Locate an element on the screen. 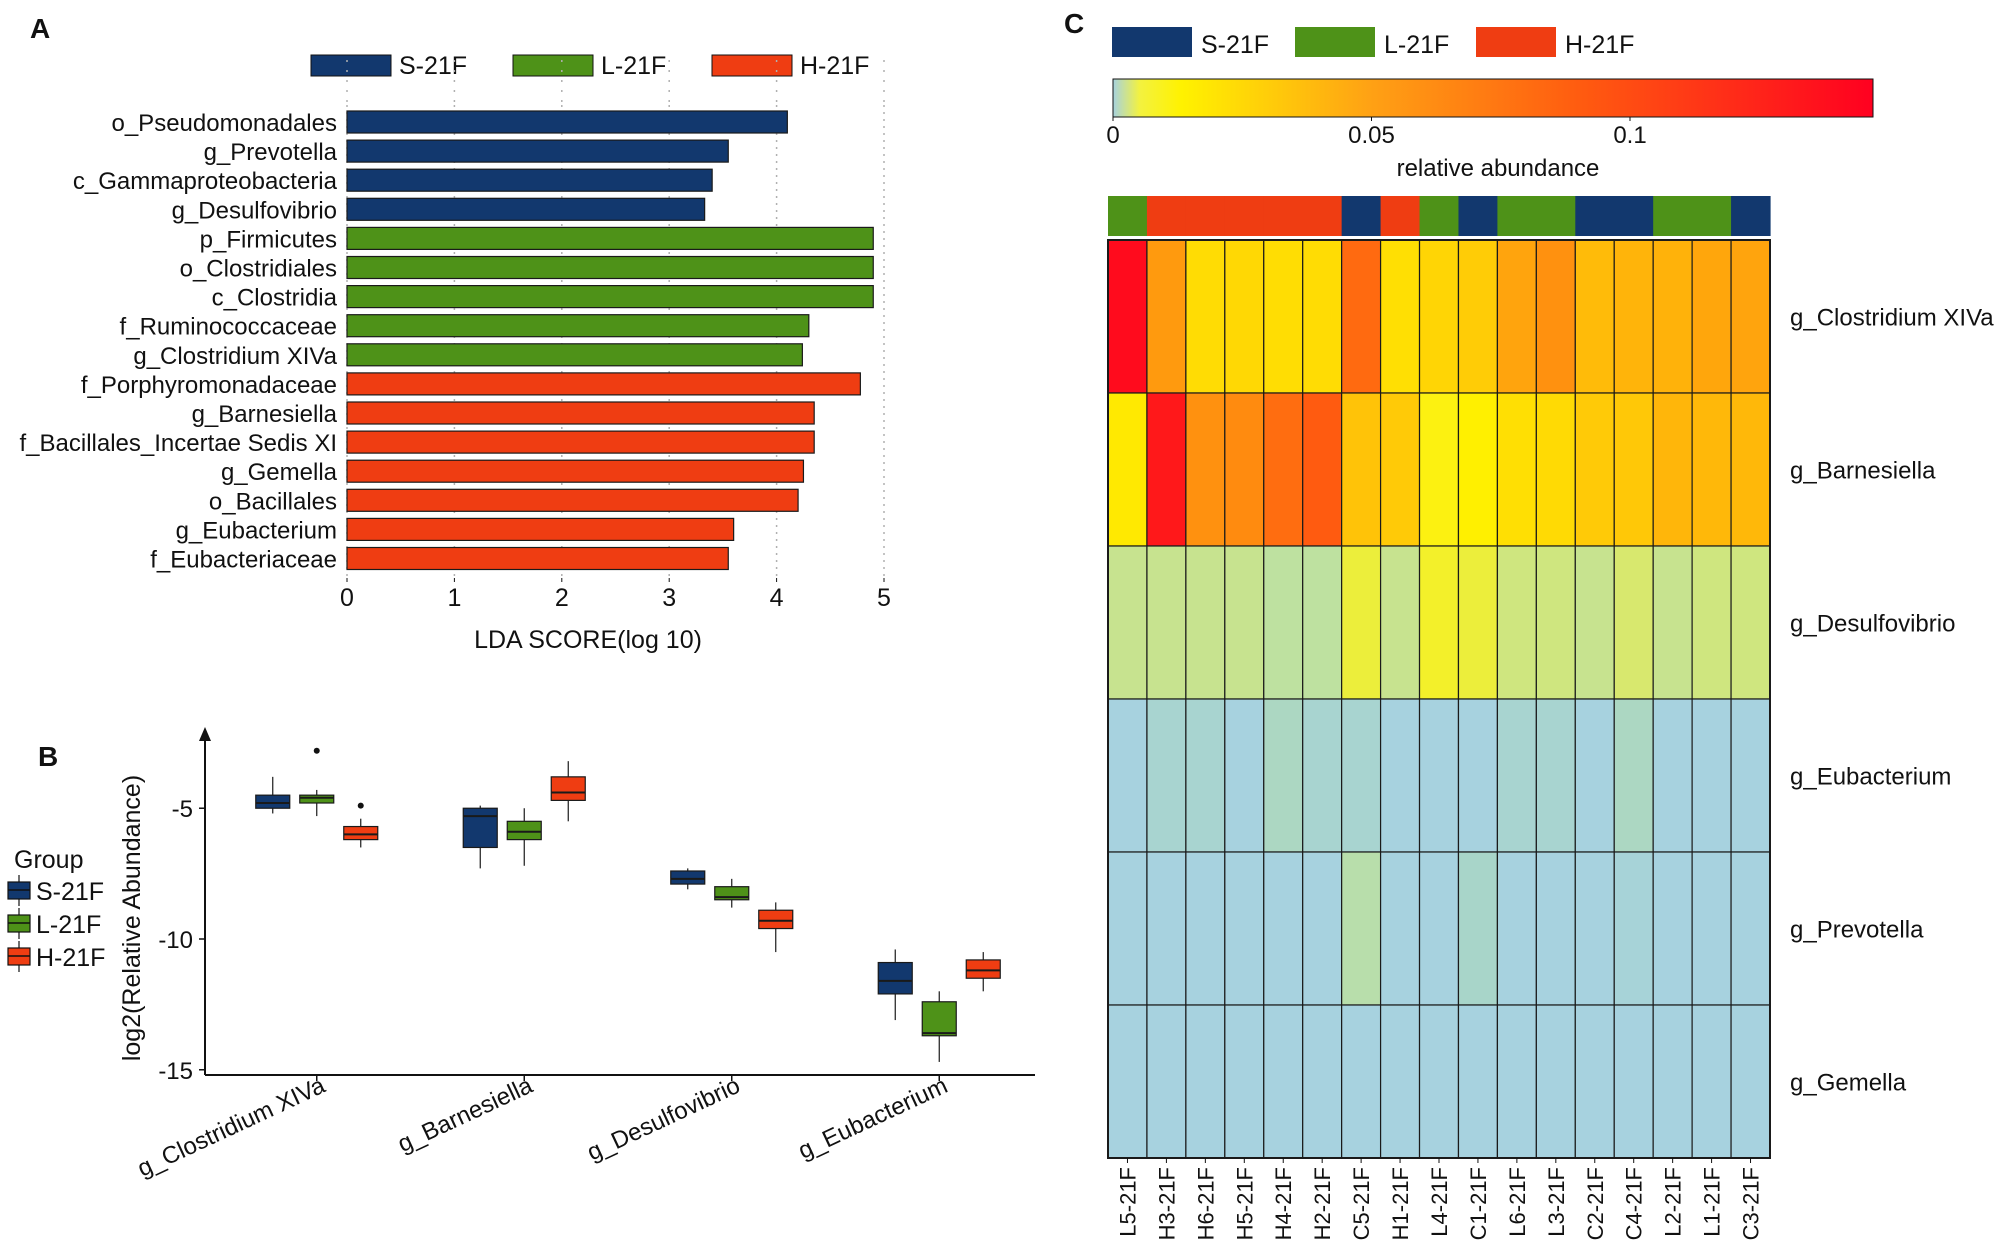 The image size is (2008, 1250). heatmap-cell-r0-c1 is located at coordinates (1166, 316).